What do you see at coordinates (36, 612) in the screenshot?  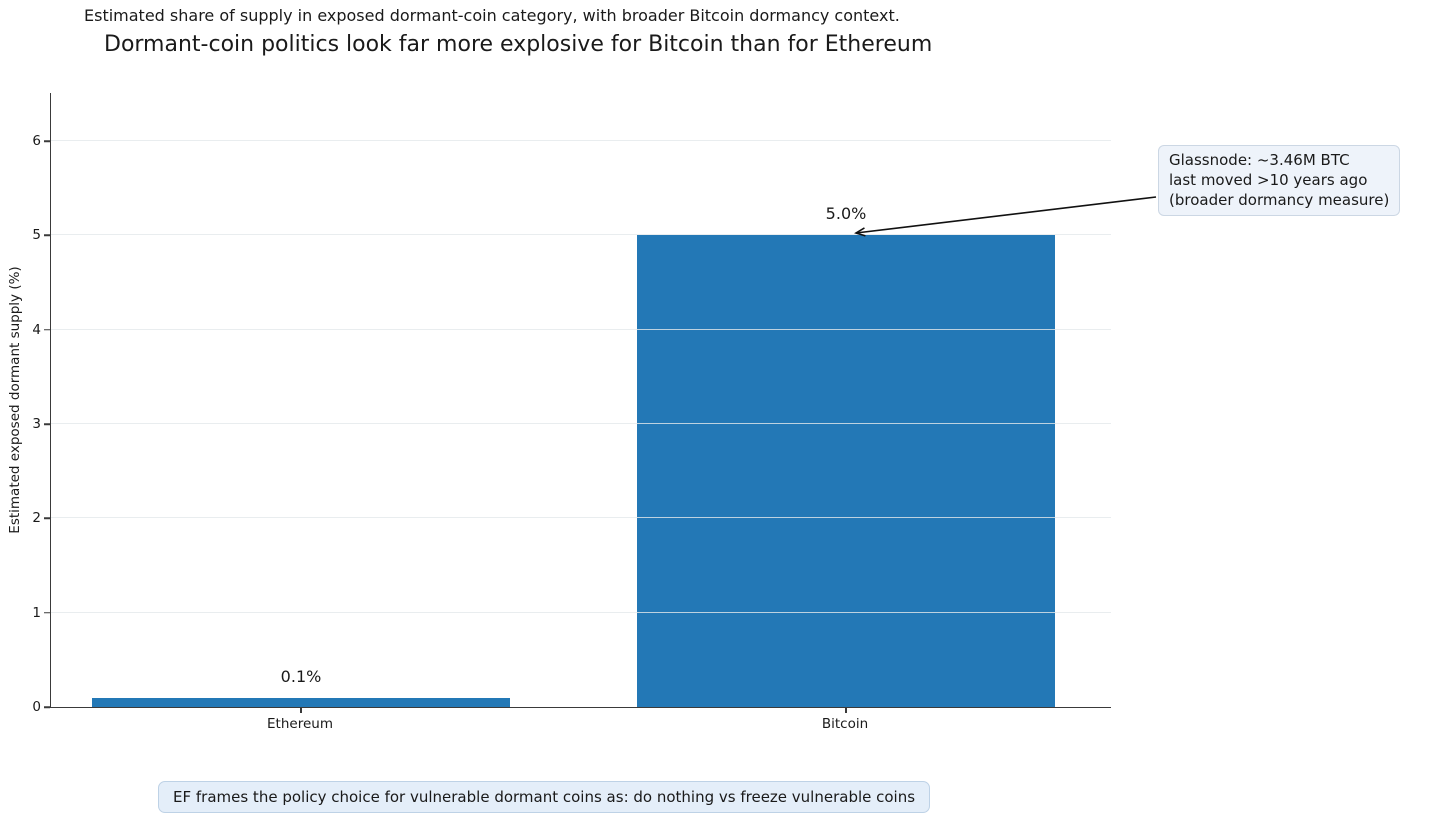 I see `y-tick-label-1: 1` at bounding box center [36, 612].